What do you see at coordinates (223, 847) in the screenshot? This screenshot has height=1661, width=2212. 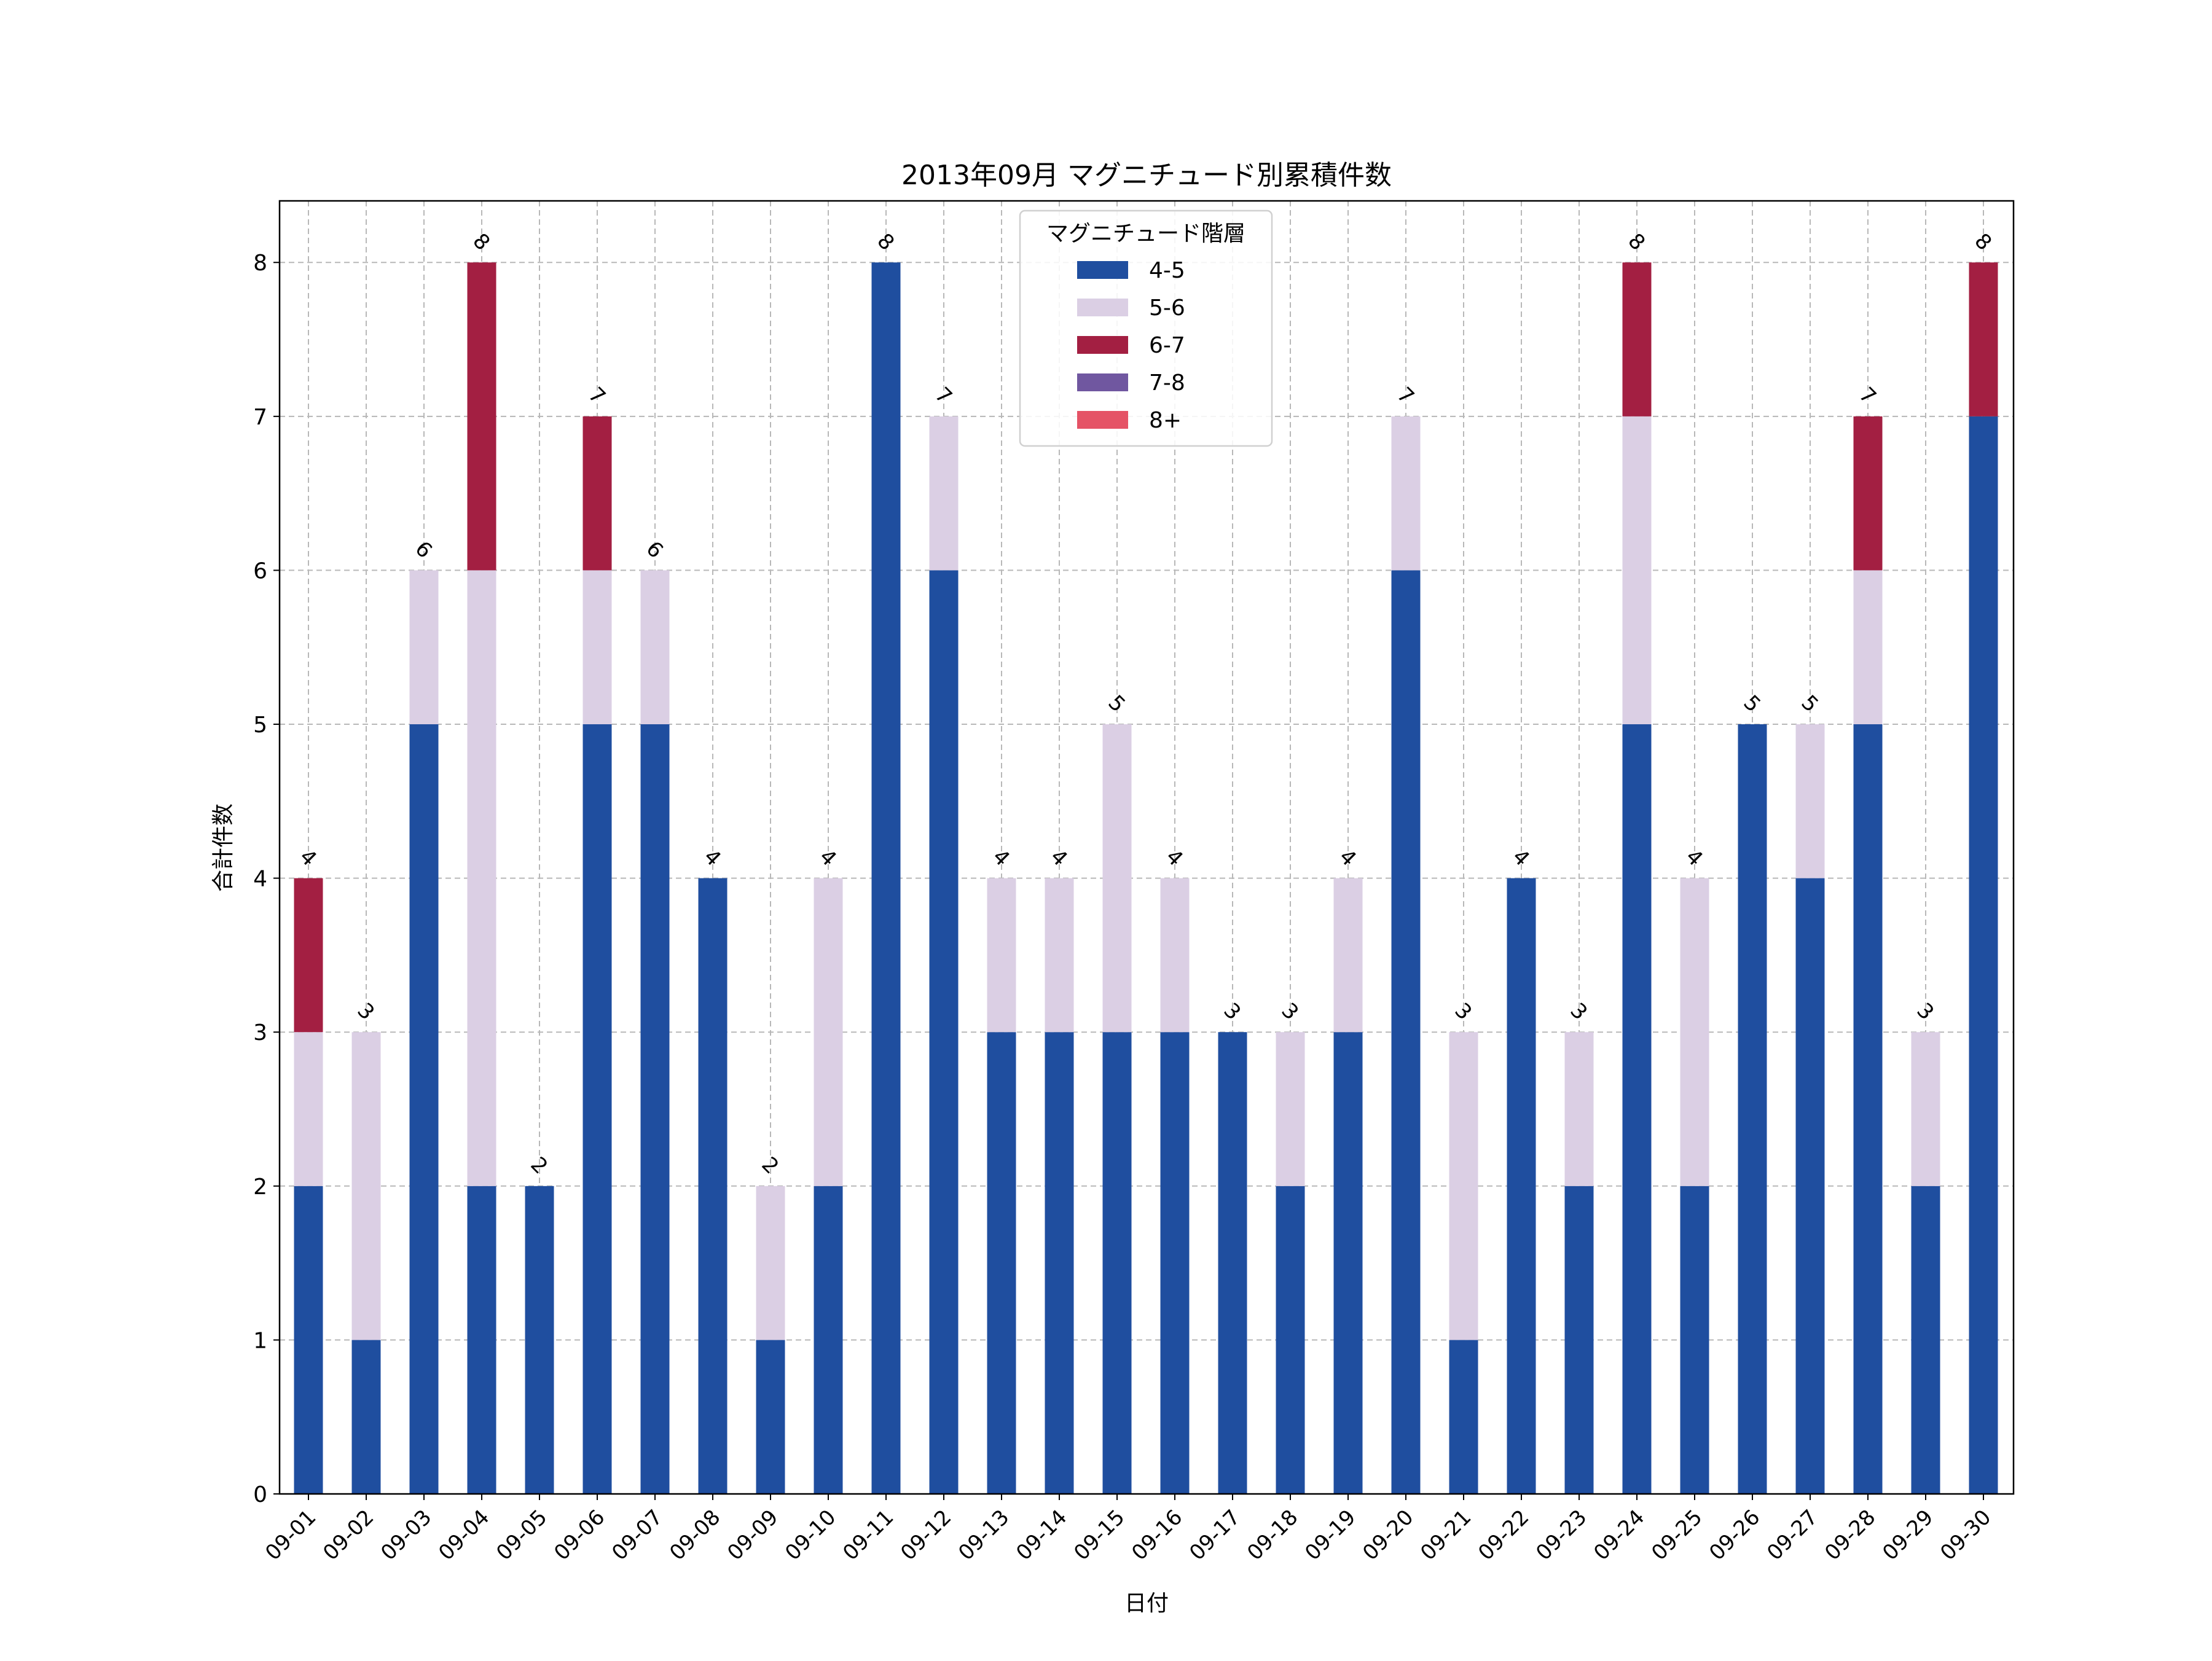 I see `y-axis-label: 合計件数` at bounding box center [223, 847].